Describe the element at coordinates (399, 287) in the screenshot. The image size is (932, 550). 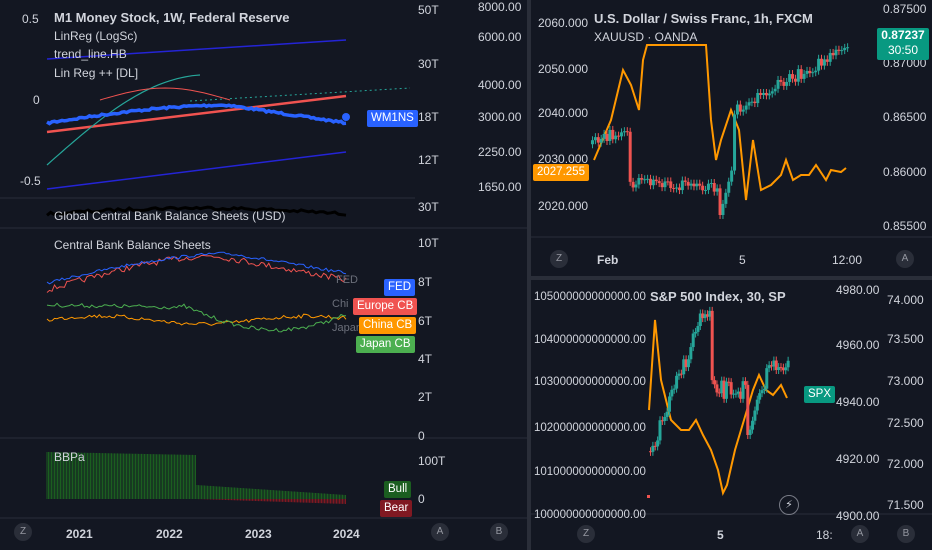
I see `fed-tag: FED` at that location.